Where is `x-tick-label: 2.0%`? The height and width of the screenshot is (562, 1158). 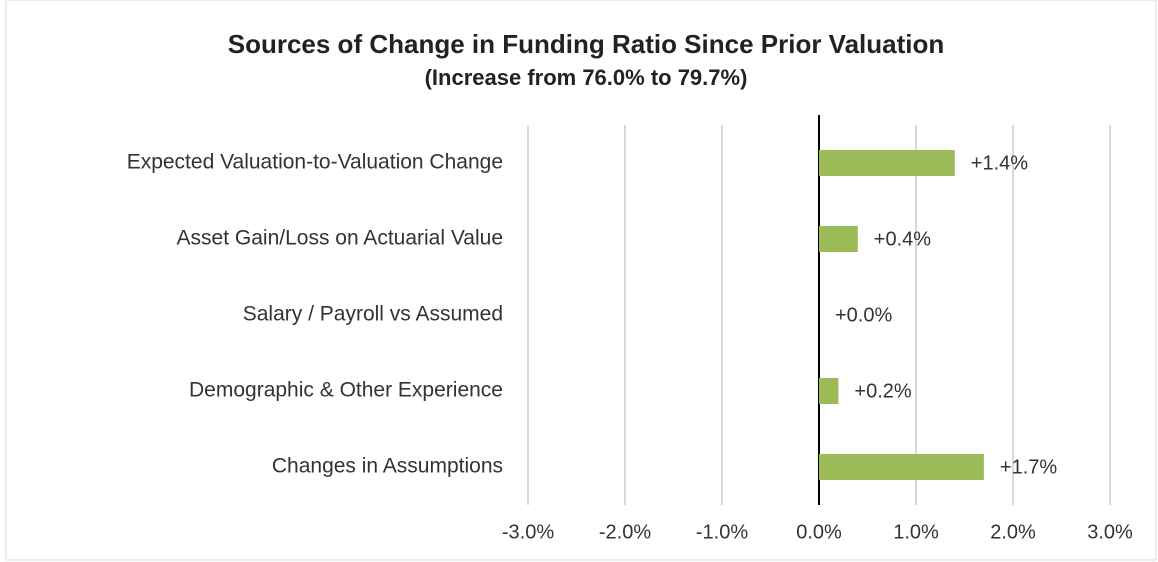 x-tick-label: 2.0% is located at coordinates (1013, 532).